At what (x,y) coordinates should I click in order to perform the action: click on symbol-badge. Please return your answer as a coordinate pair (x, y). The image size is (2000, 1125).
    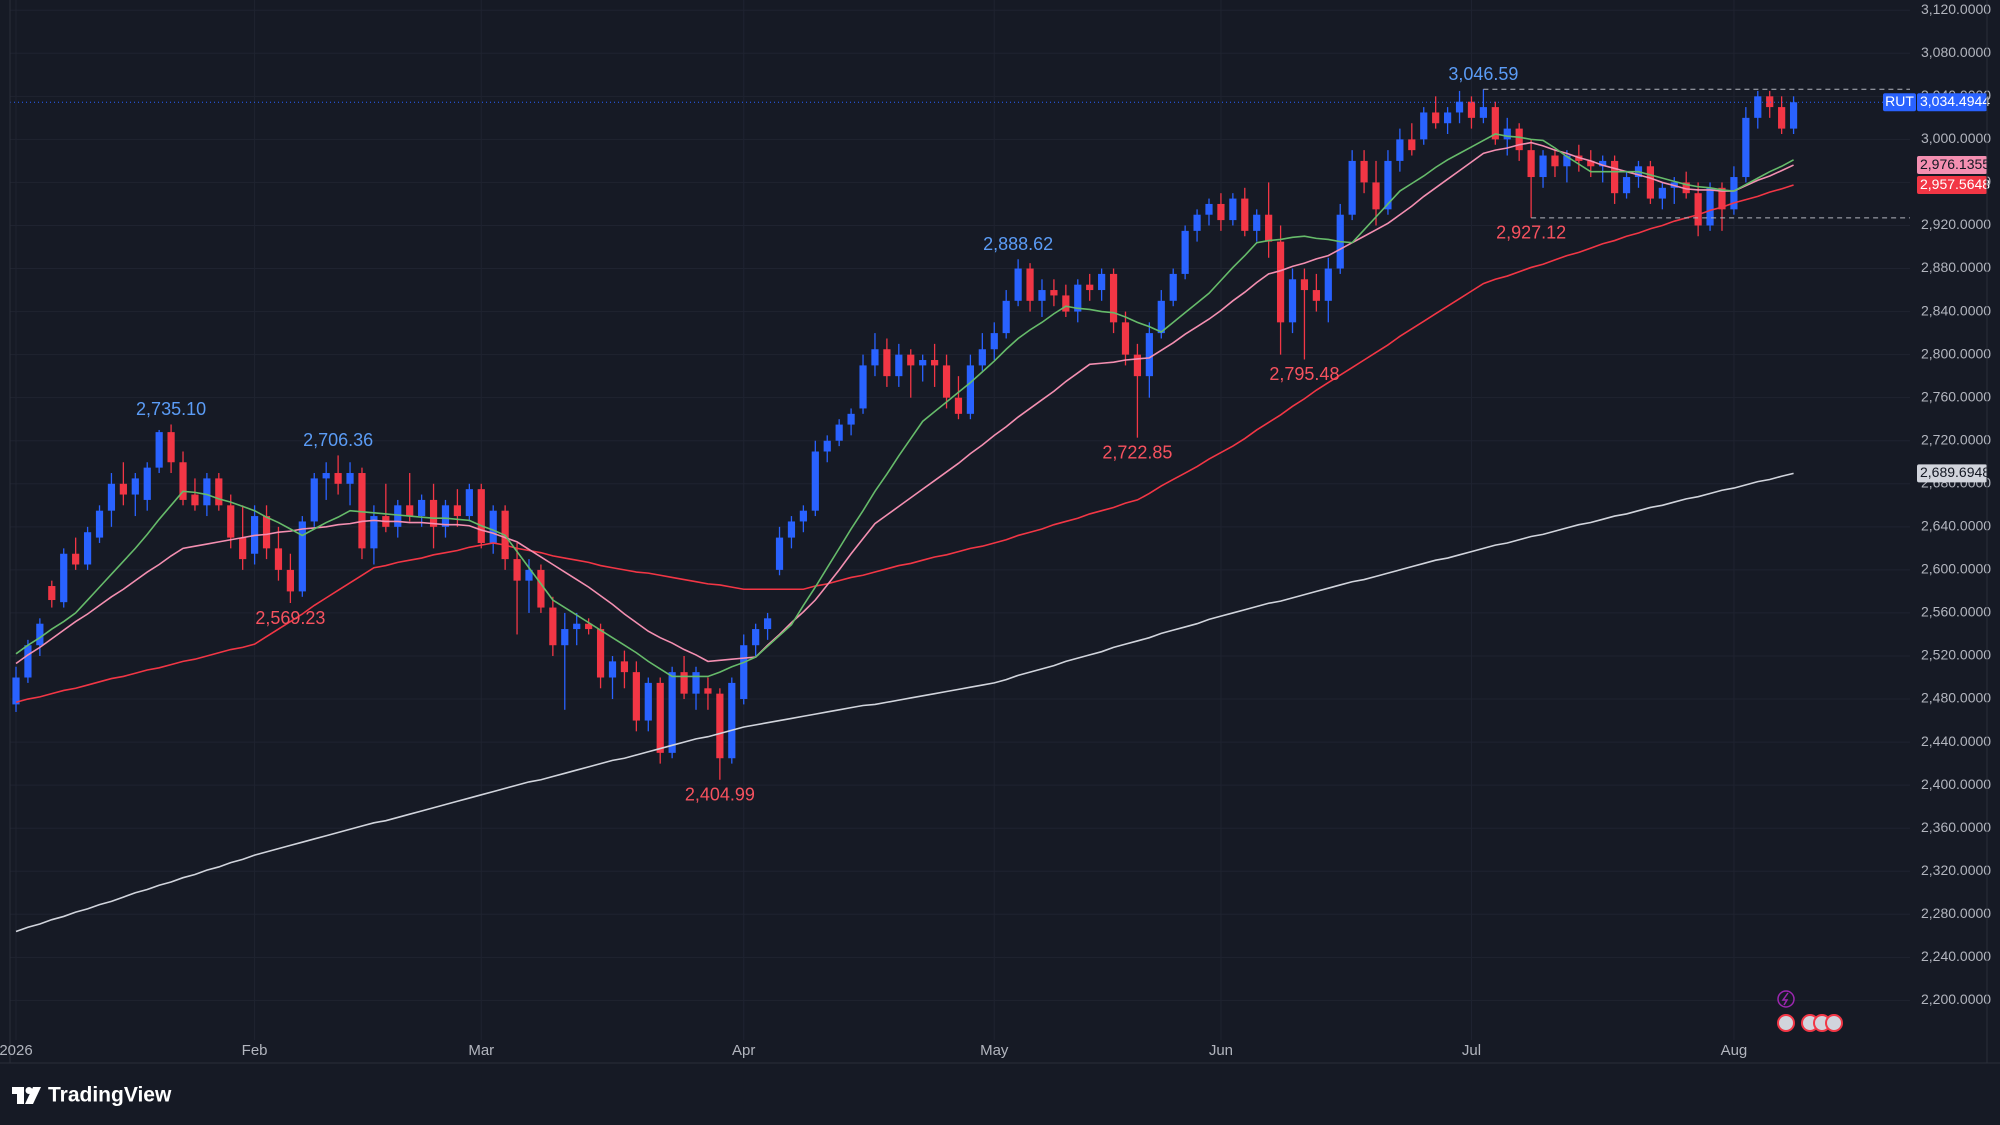
    Looking at the image, I should click on (1899, 102).